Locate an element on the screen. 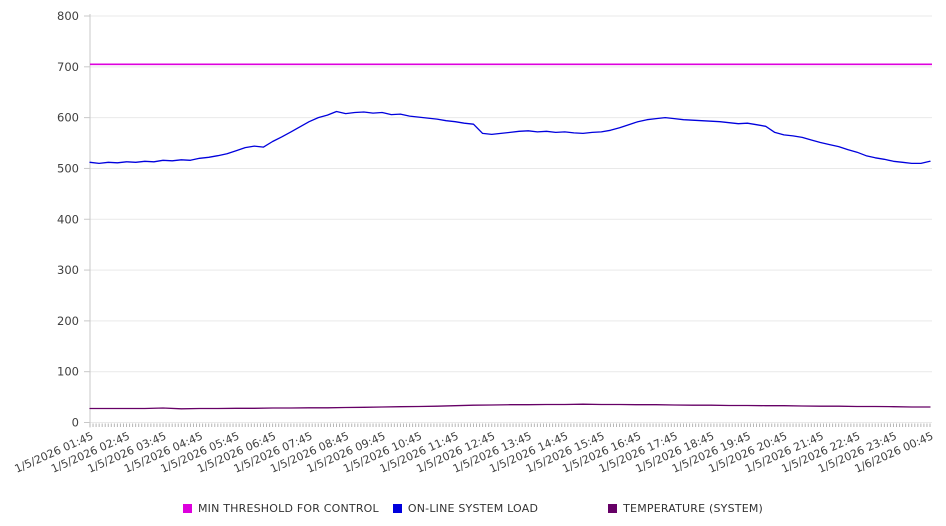  legend-label-system-load: ON-LINE SYSTEM LOAD is located at coordinates (473, 508).